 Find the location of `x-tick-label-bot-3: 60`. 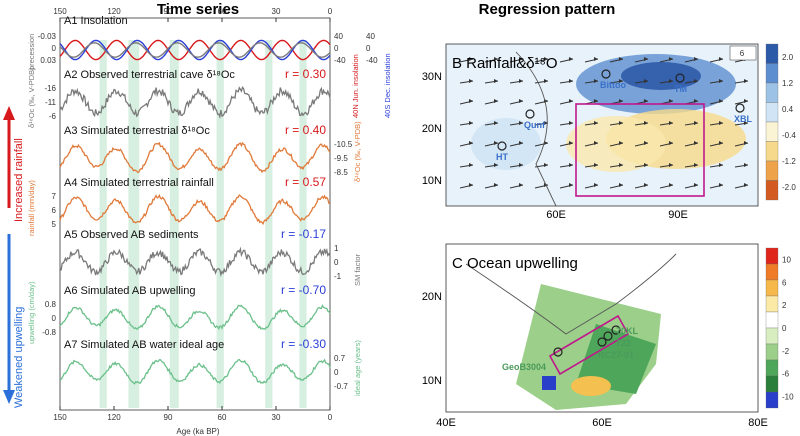

x-tick-label-bot-3: 60 is located at coordinates (222, 417).